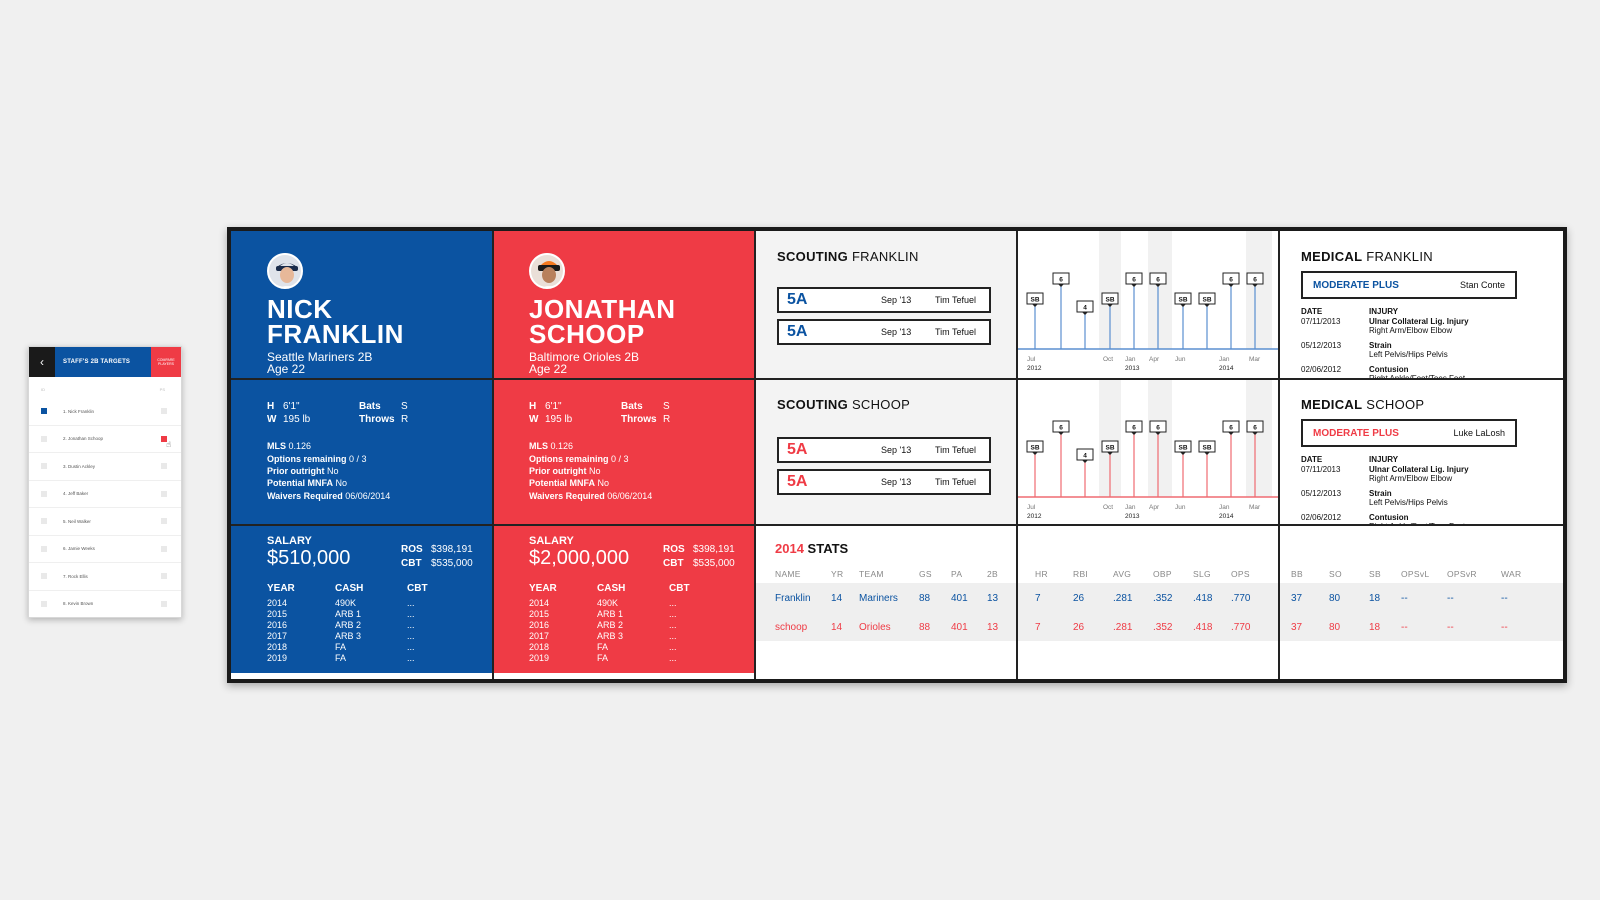 This screenshot has height=900, width=1600. What do you see at coordinates (1034, 368) in the screenshot?
I see `x-tick-year: 2012` at bounding box center [1034, 368].